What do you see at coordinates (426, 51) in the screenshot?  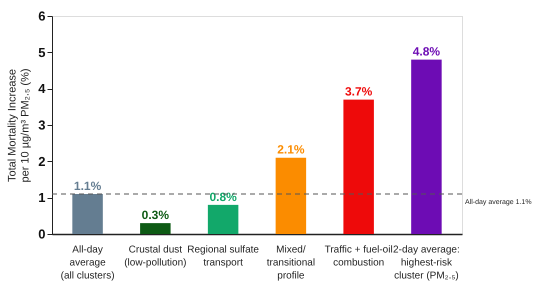 I see `data-label: 4.8%` at bounding box center [426, 51].